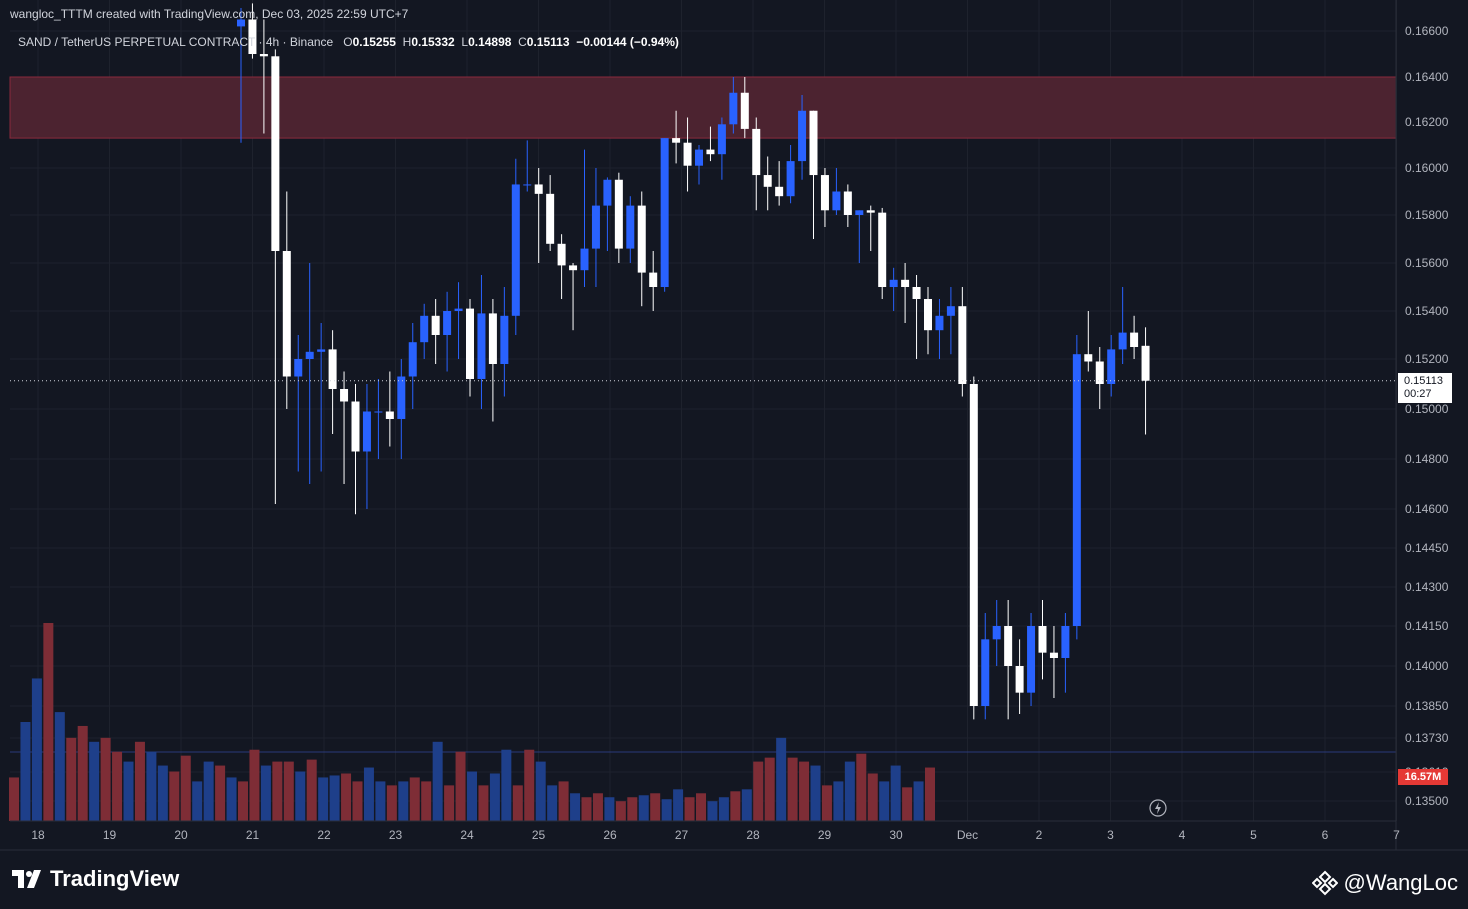  I want to click on close-label: C, so click(522, 42).